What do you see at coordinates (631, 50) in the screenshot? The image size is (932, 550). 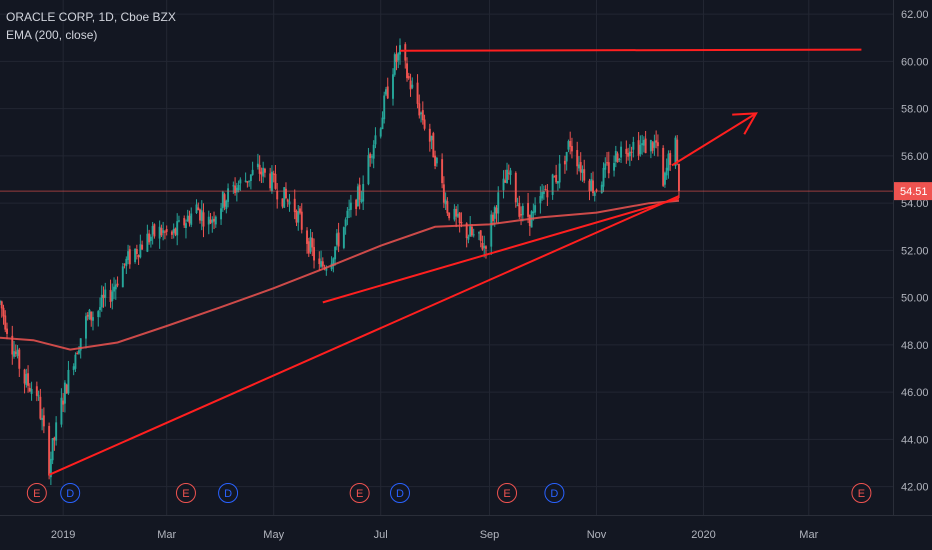 I see `trendline-resistance` at bounding box center [631, 50].